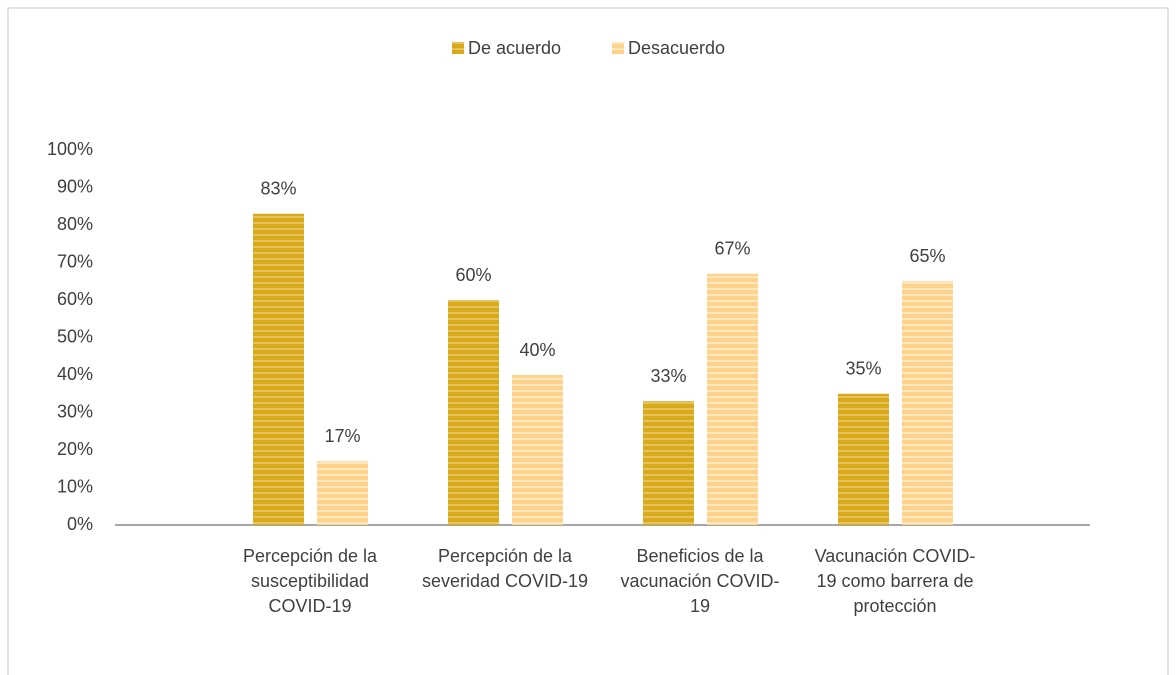 This screenshot has width=1176, height=675. Describe the element at coordinates (927, 256) in the screenshot. I see `data-label: 65%` at that location.